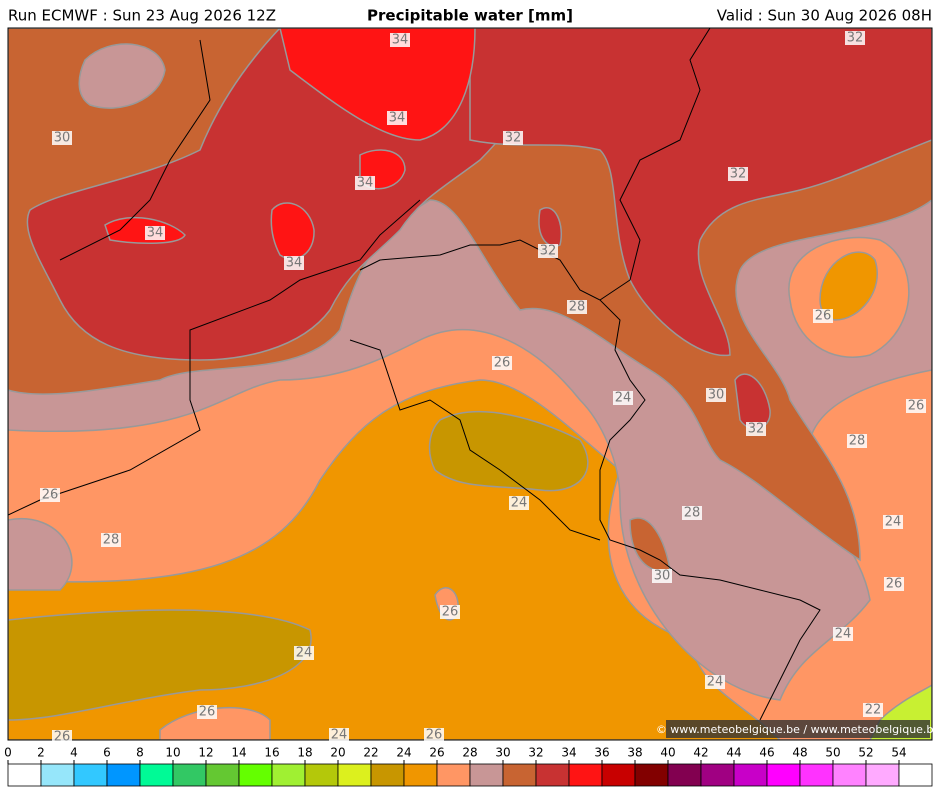  I want to click on colorbar-tick-label: 28, so click(469, 753).